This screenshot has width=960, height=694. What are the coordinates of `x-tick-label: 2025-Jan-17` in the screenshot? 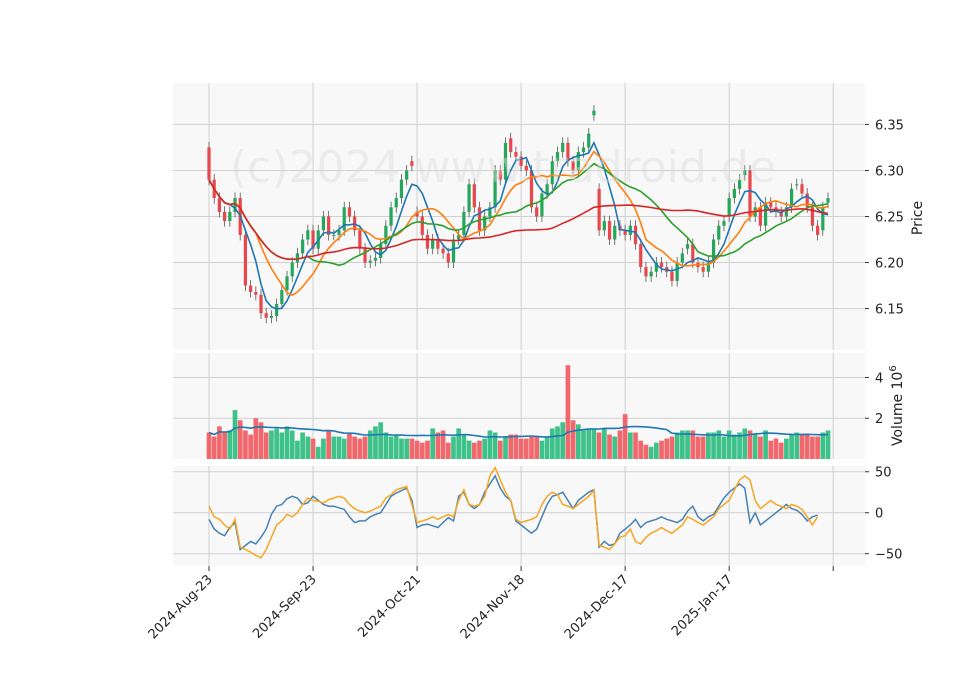 It's located at (702, 605).